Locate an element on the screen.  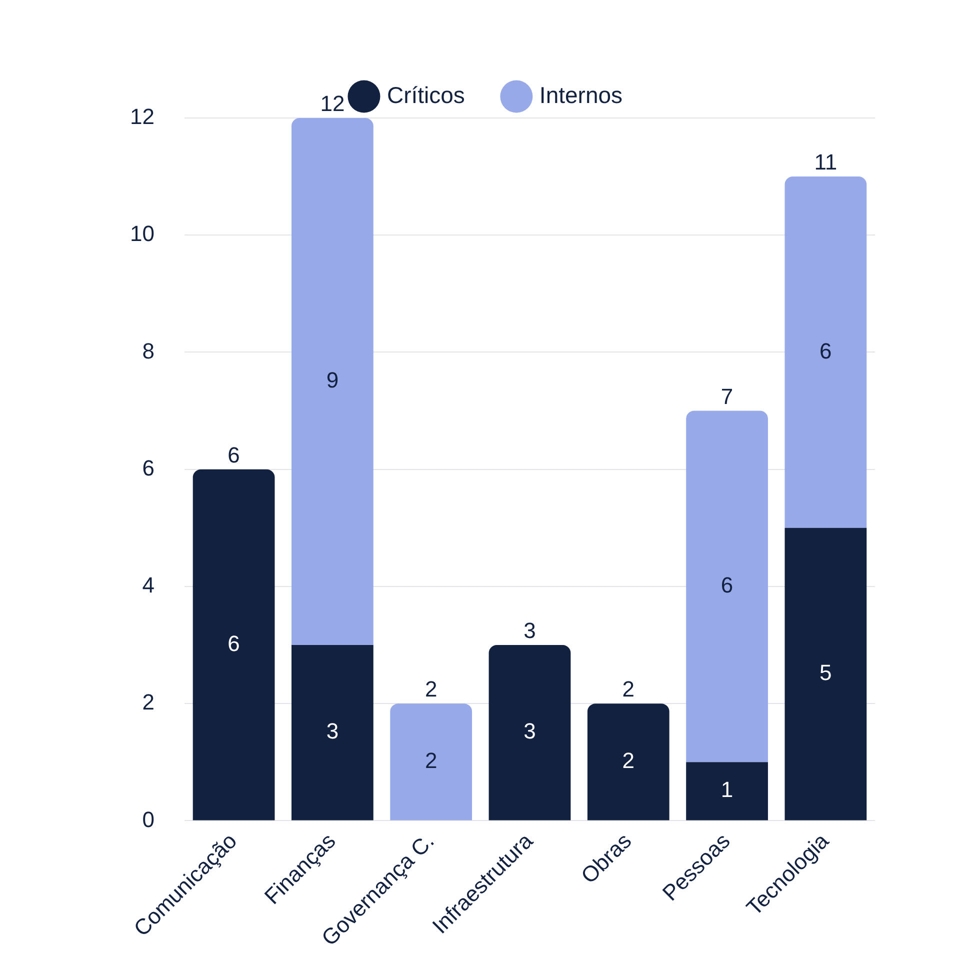
total-label: 11 is located at coordinates (826, 162).